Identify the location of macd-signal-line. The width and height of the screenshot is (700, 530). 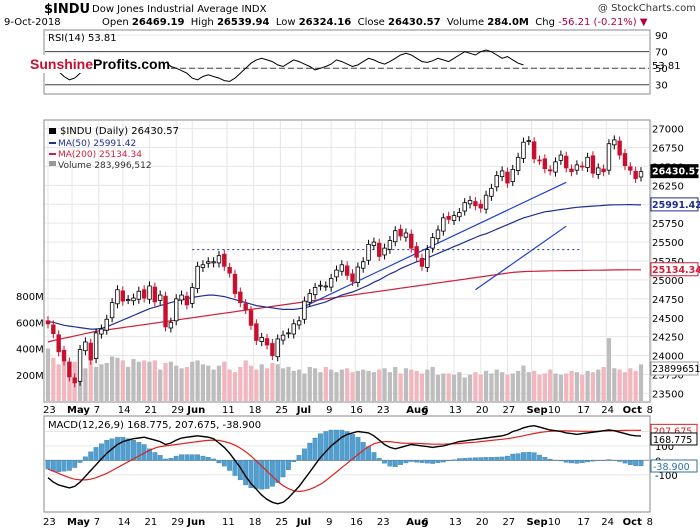
(344, 461).